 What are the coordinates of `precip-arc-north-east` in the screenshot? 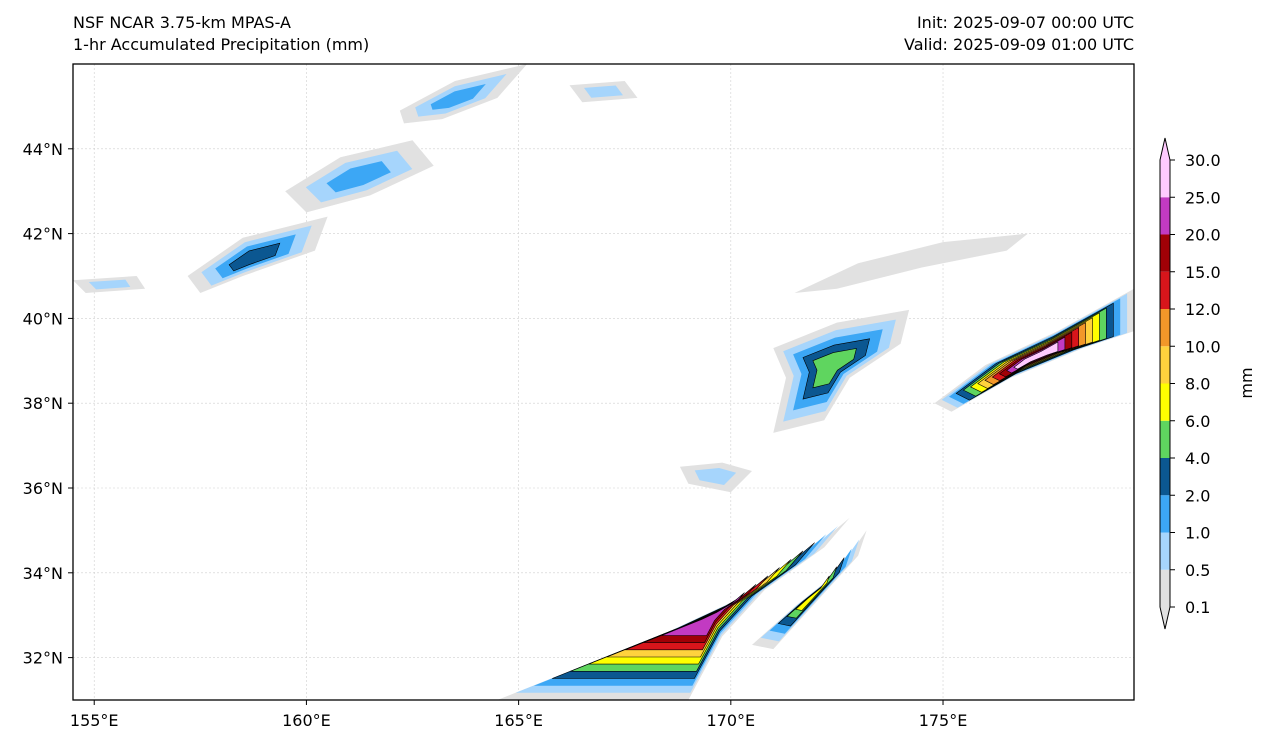 It's located at (911, 263).